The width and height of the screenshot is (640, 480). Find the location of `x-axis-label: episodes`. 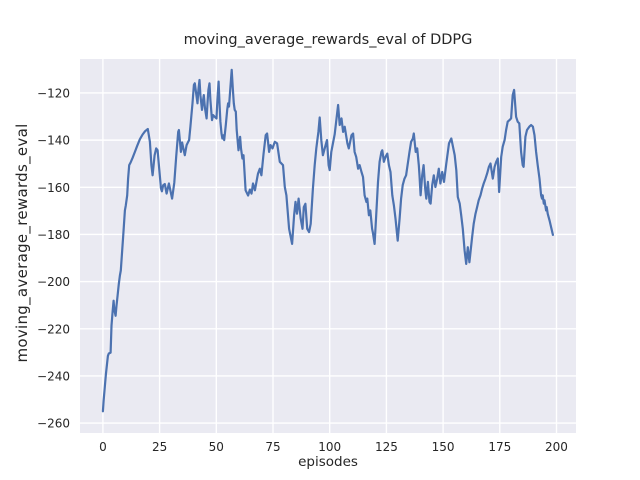

x-axis-label: episodes is located at coordinates (328, 462).